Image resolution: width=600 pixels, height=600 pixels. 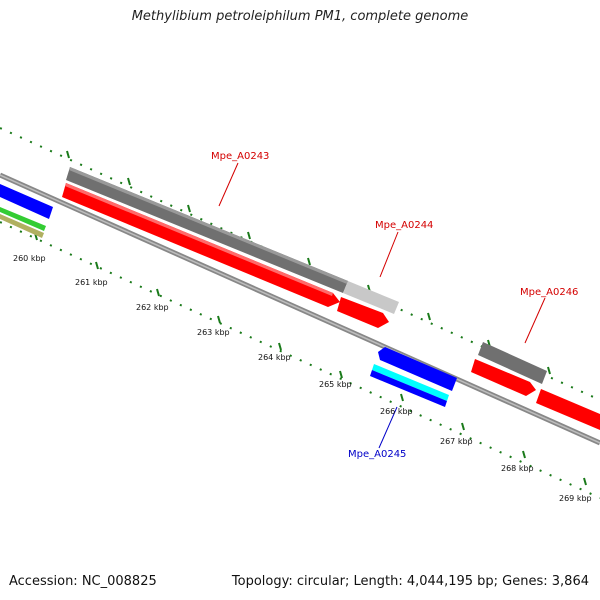 I want to click on tick-label-263: 263 kbp, so click(x=213, y=332).